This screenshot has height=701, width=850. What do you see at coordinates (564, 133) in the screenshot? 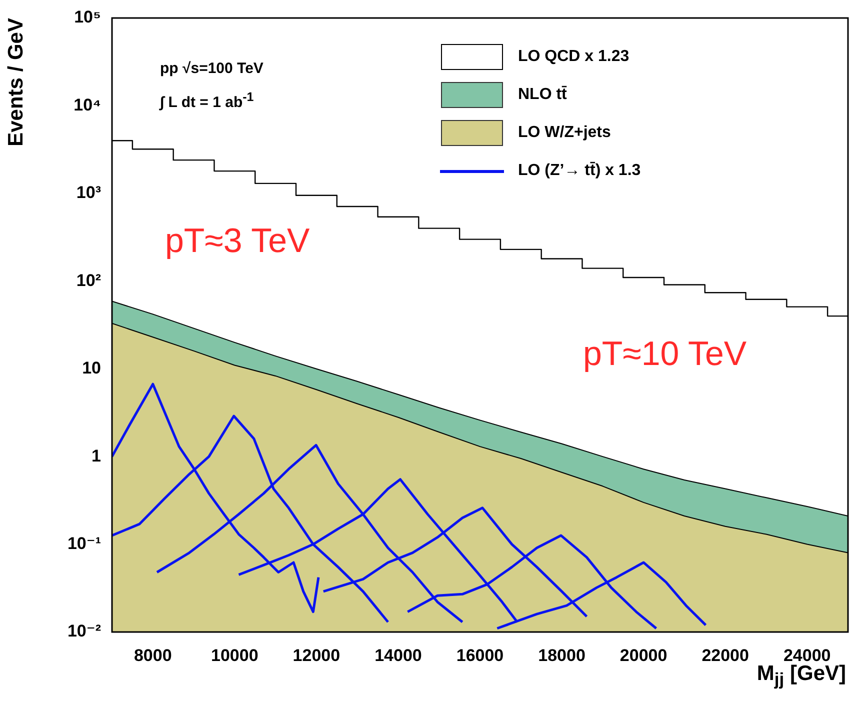
I see `legend-label: LO W/Z+jets` at bounding box center [564, 133].